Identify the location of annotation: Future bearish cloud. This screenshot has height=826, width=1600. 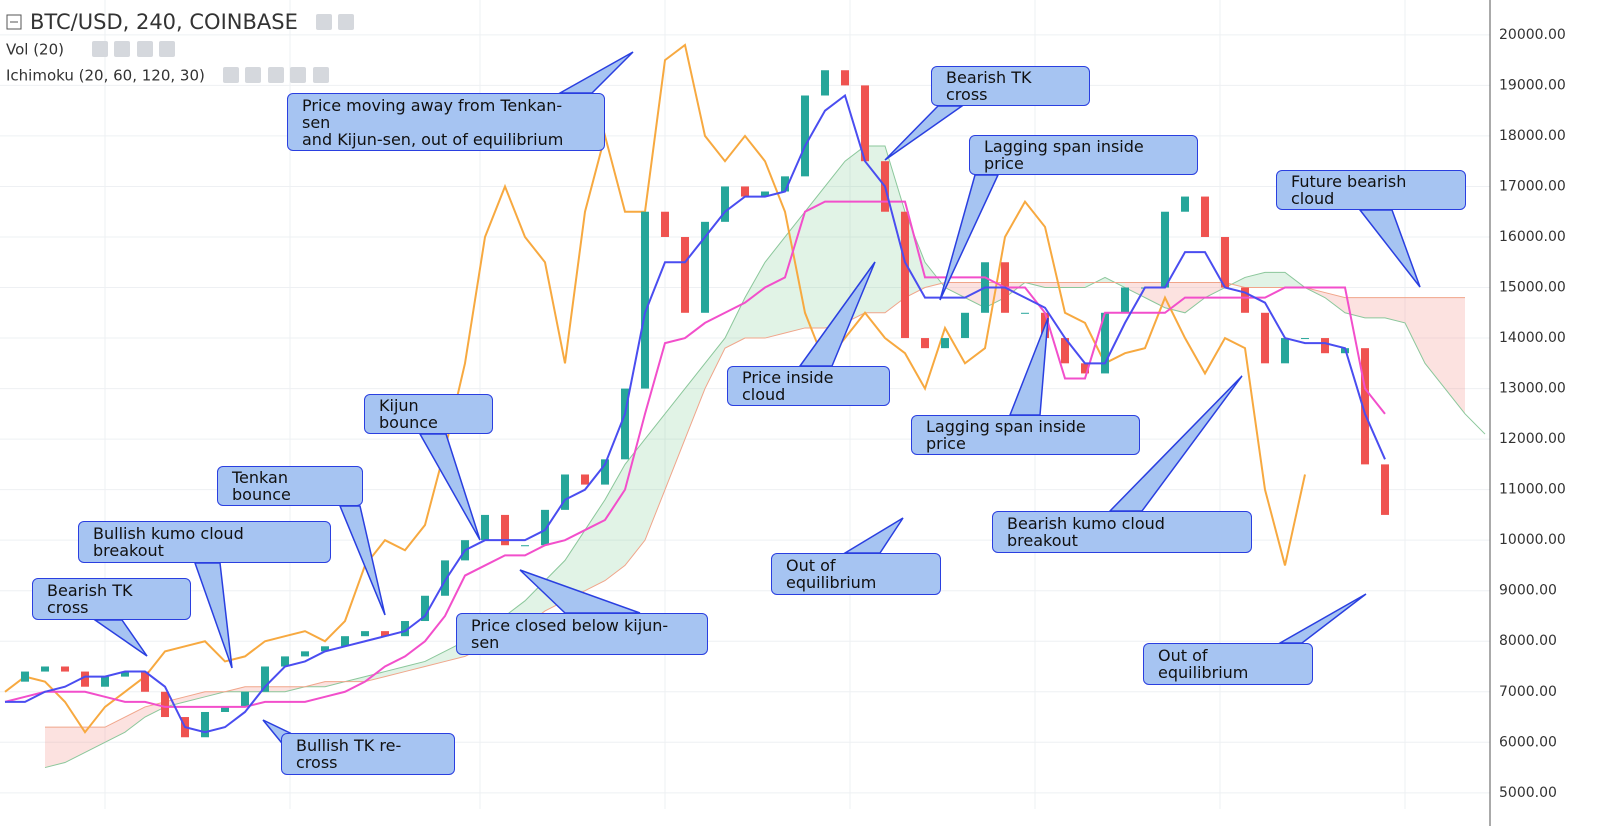
(1371, 190).